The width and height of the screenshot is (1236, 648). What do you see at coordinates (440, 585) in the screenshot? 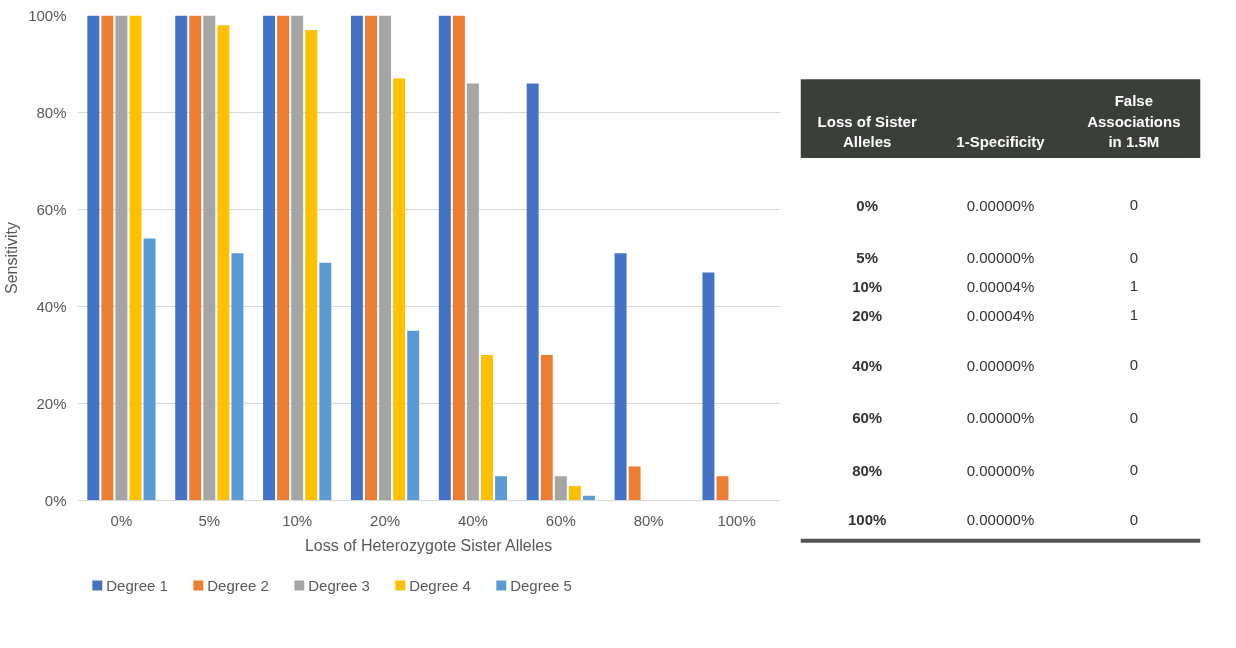
I see `legend-label: Degree 4` at bounding box center [440, 585].